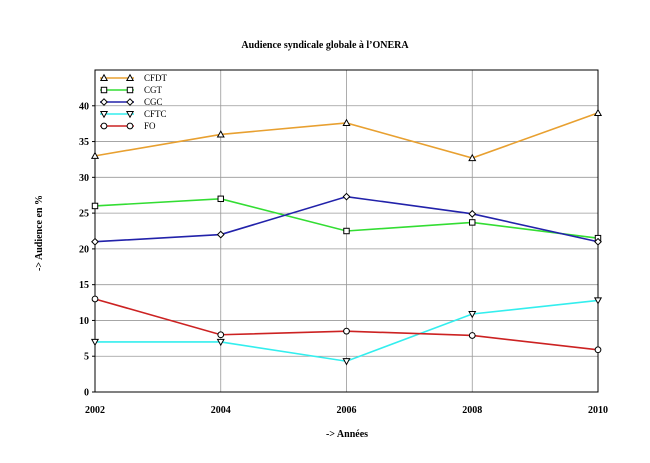 This screenshot has height=463, width=650. Describe the element at coordinates (347, 410) in the screenshot. I see `x-tick-label: 2006` at that location.